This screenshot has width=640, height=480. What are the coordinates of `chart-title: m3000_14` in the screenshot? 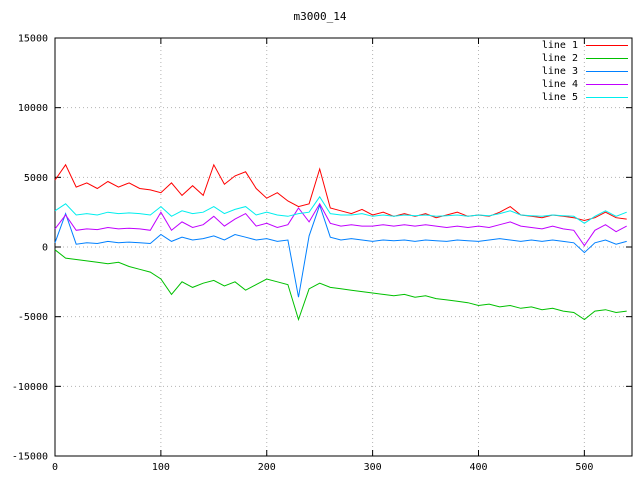 It's located at (320, 16).